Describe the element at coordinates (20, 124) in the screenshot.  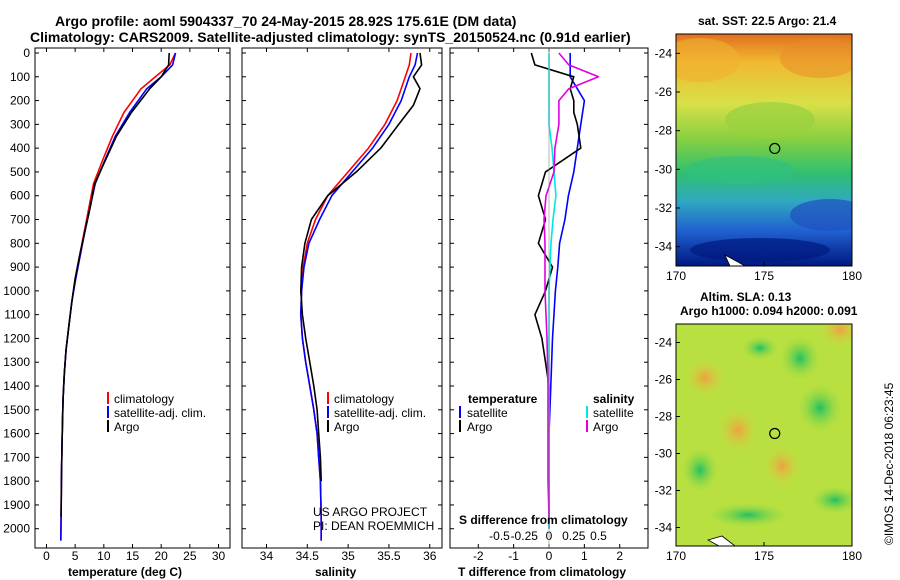
I see `depth-tick-label: 300` at that location.